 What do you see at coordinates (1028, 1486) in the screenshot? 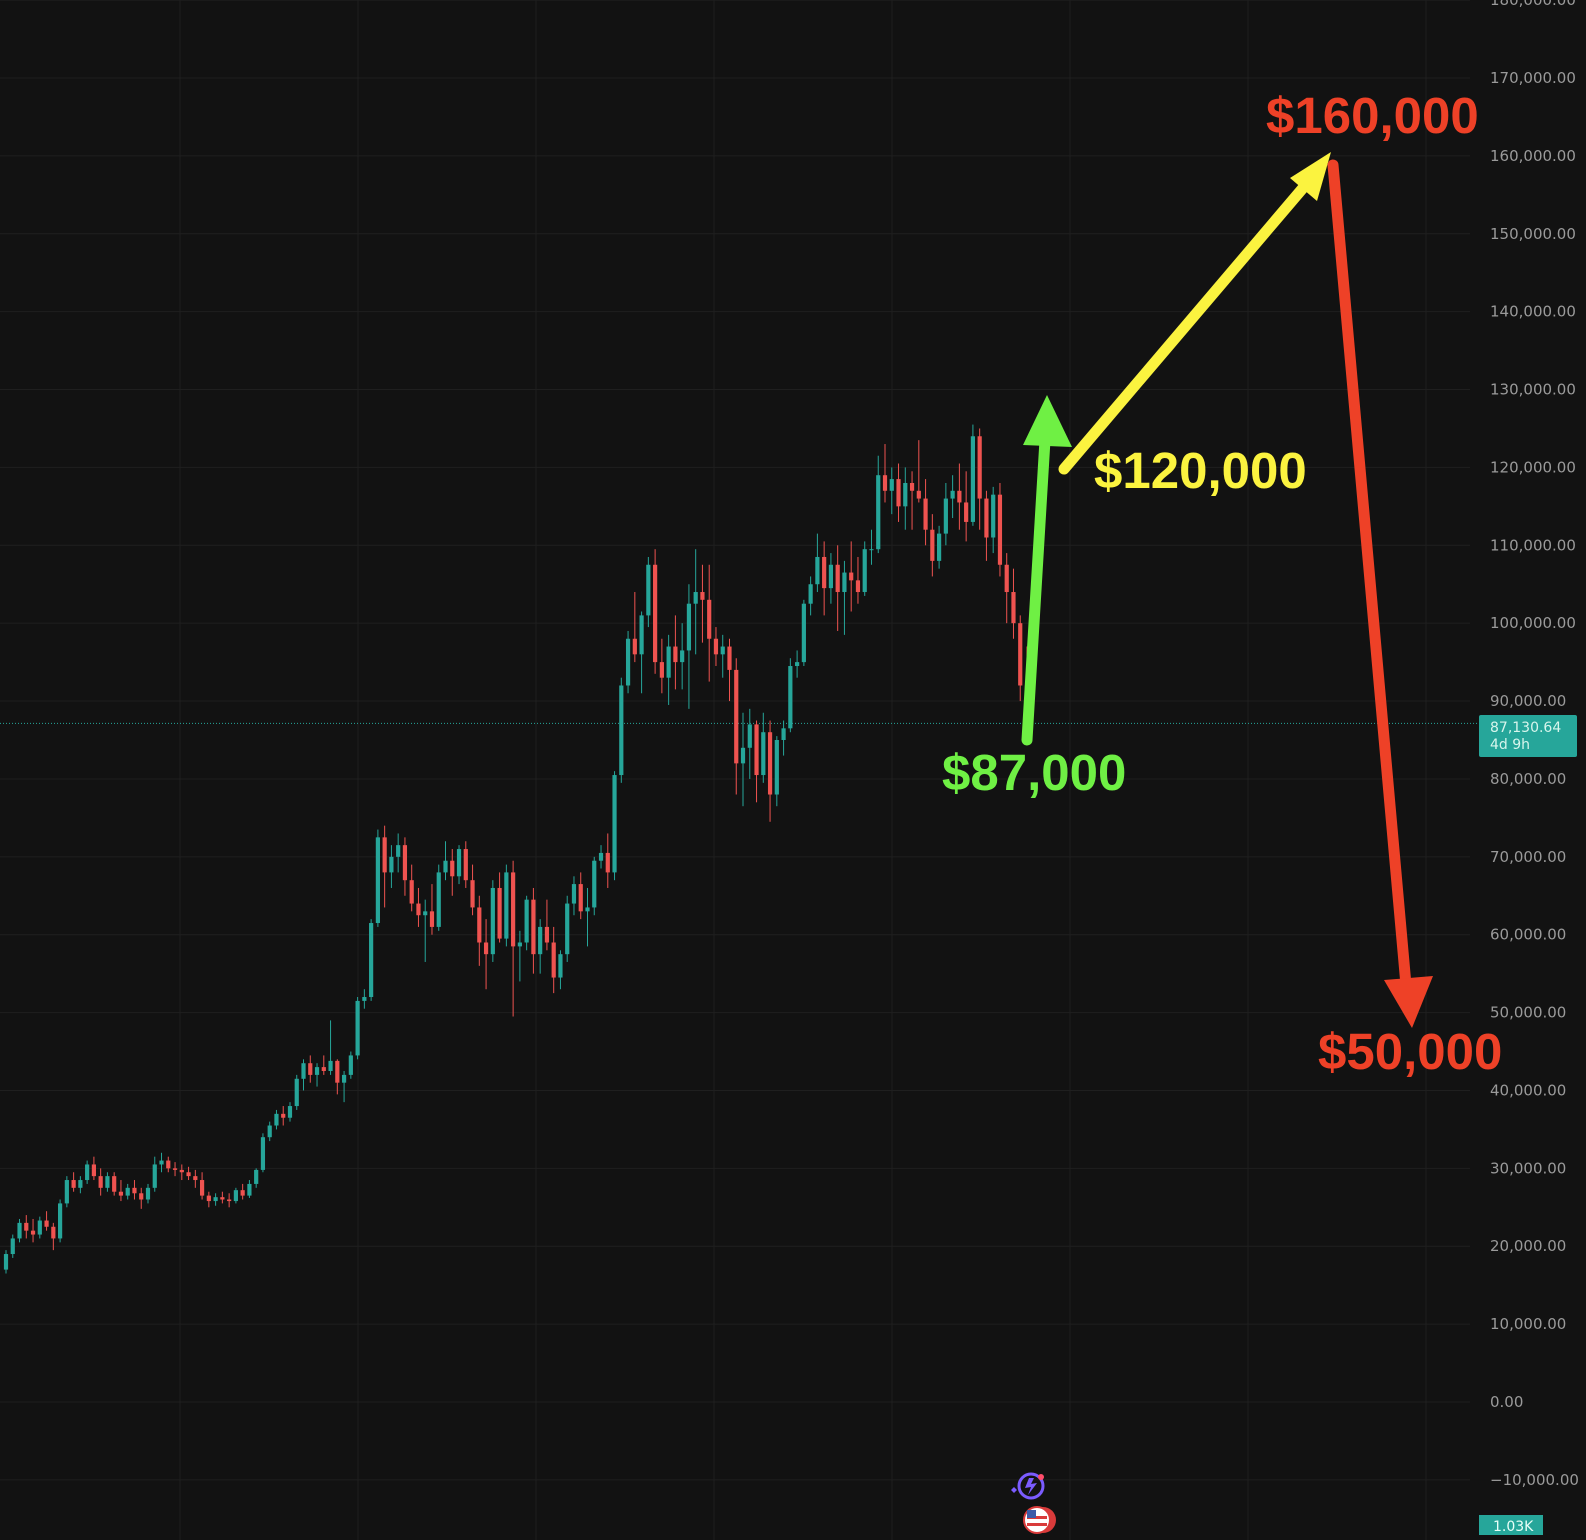
I see `lightning-event-icon` at bounding box center [1028, 1486].